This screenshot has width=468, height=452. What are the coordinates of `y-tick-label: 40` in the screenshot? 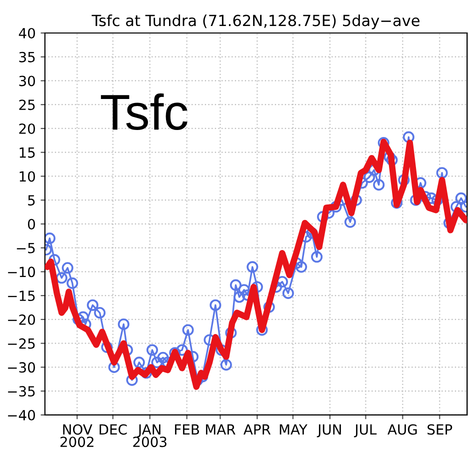 It's located at (26, 33).